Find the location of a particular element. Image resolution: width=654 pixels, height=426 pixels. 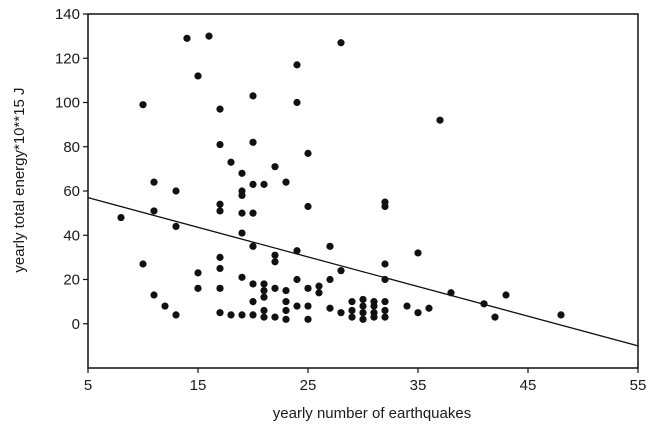

x-axis-label: yearly number of earthquakes is located at coordinates (372, 413).